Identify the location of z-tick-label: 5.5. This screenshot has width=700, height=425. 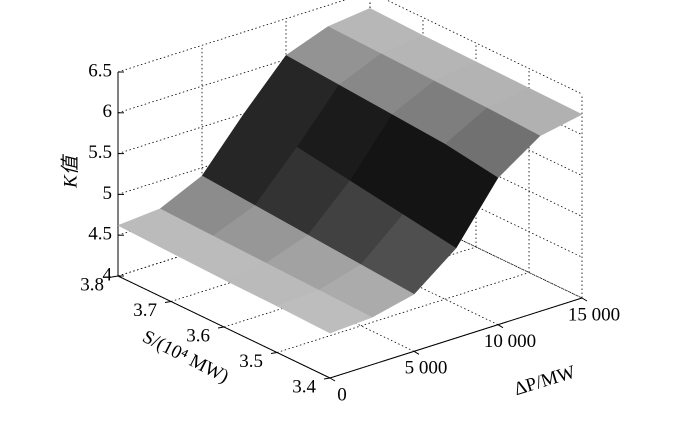
(100, 152).